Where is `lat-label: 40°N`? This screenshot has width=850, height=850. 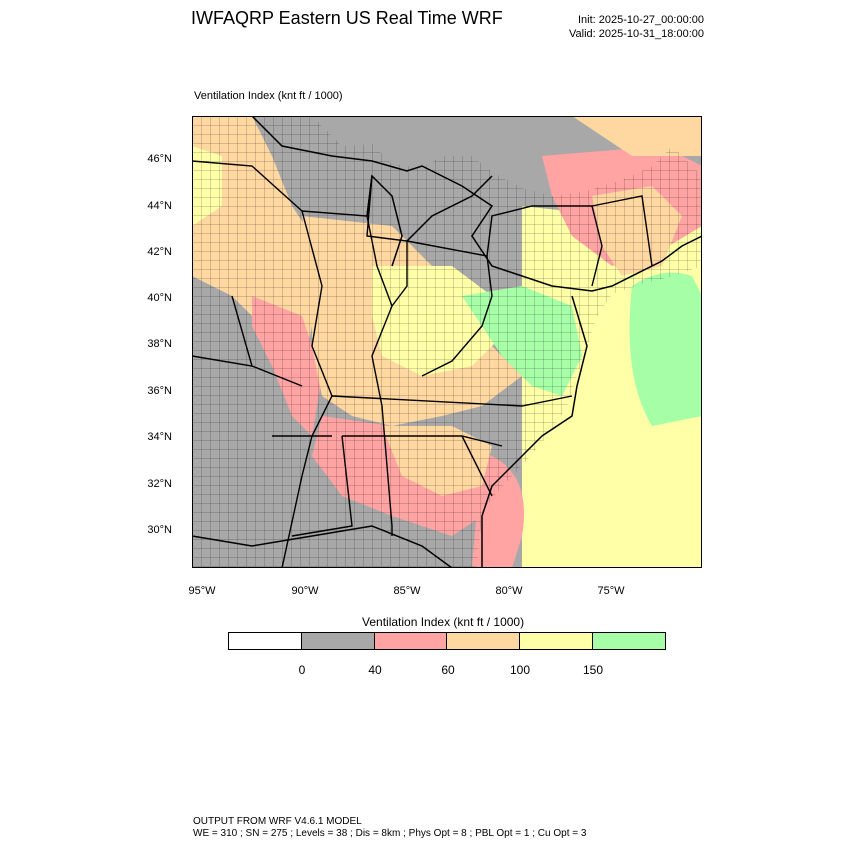
lat-label: 40°N is located at coordinates (159, 298).